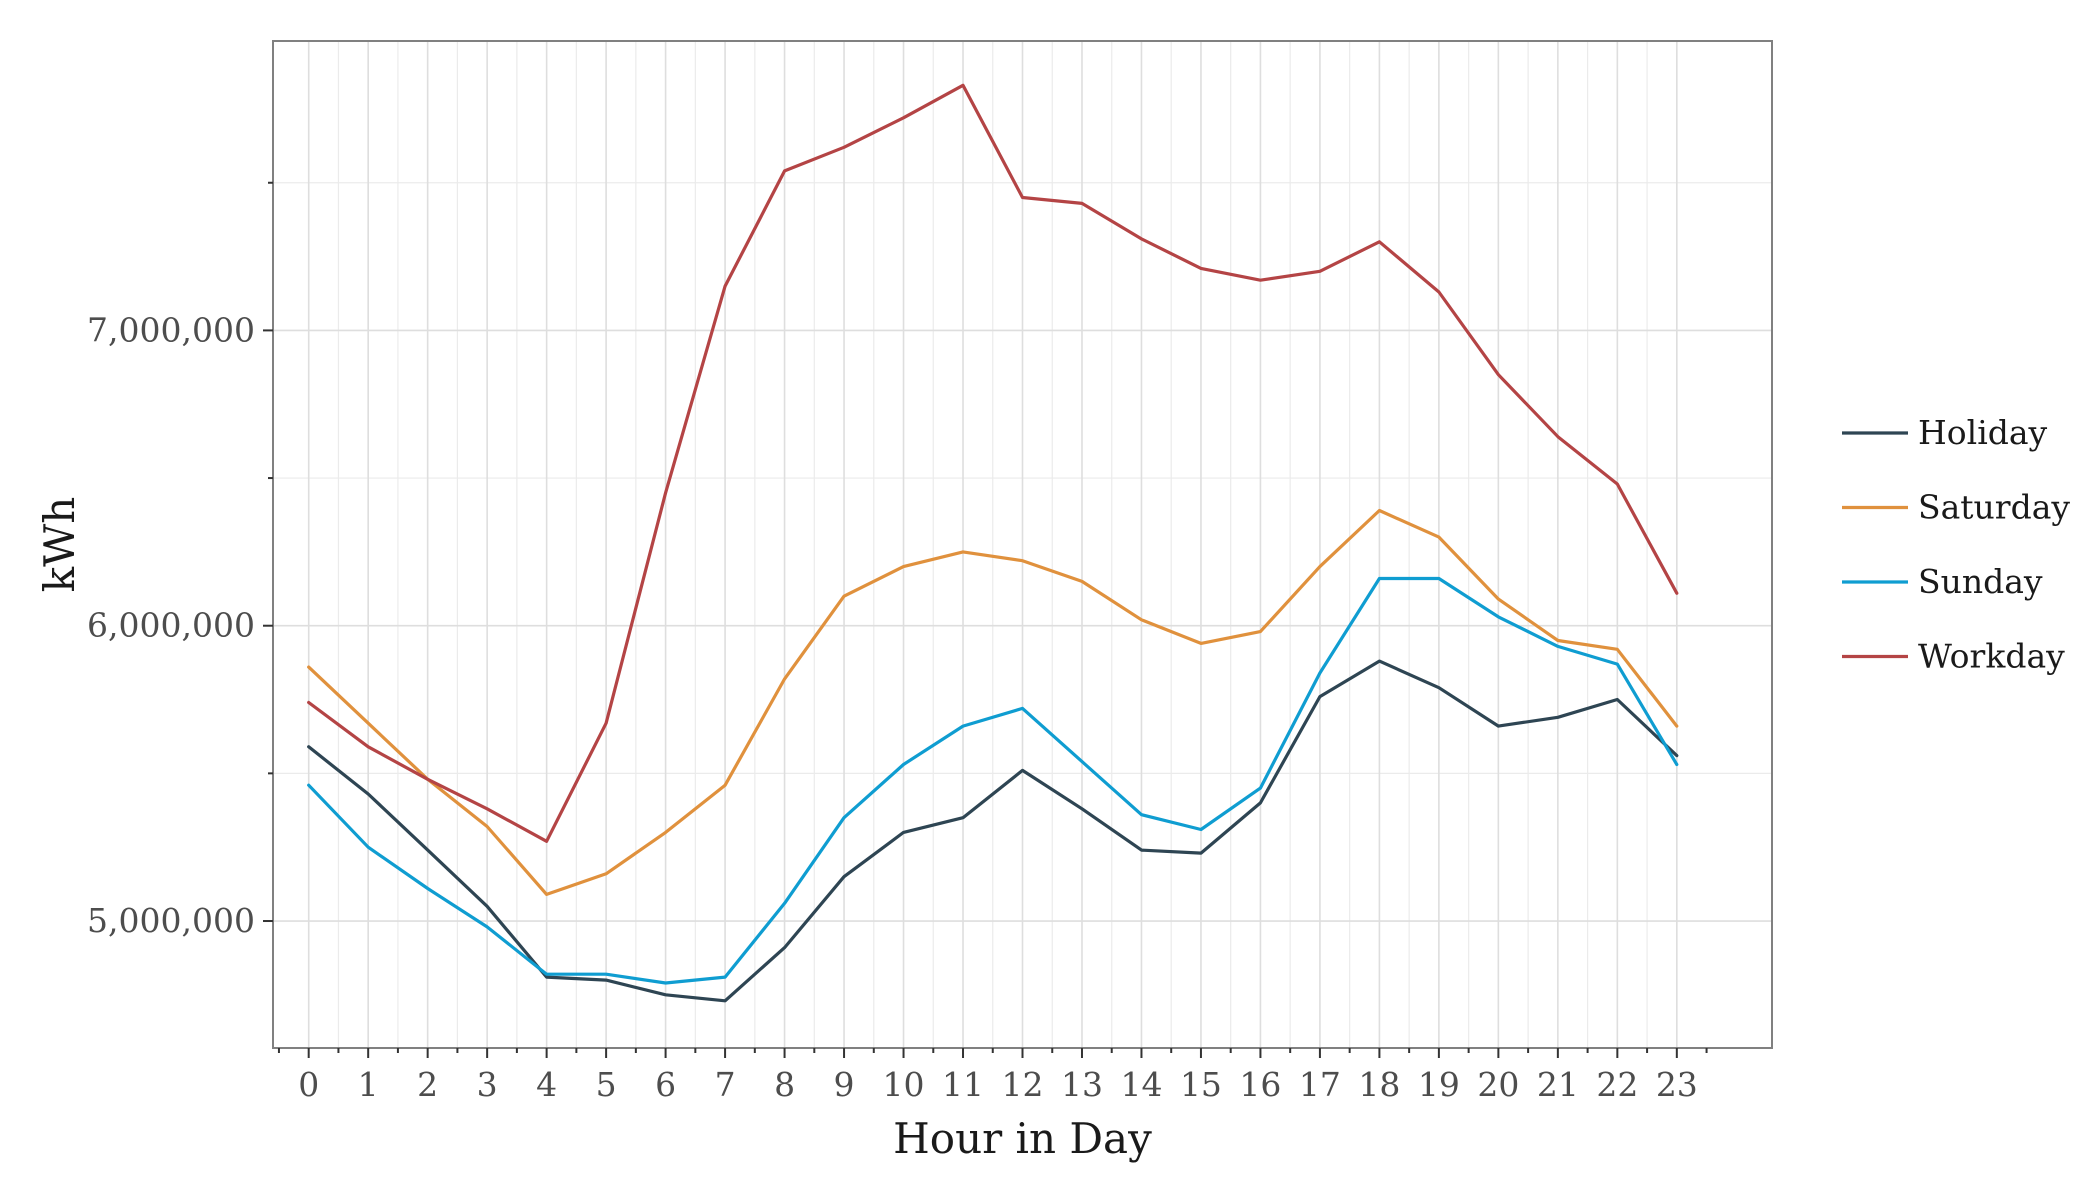  Describe the element at coordinates (1994, 507) in the screenshot. I see `legend-label: Saturday` at that location.